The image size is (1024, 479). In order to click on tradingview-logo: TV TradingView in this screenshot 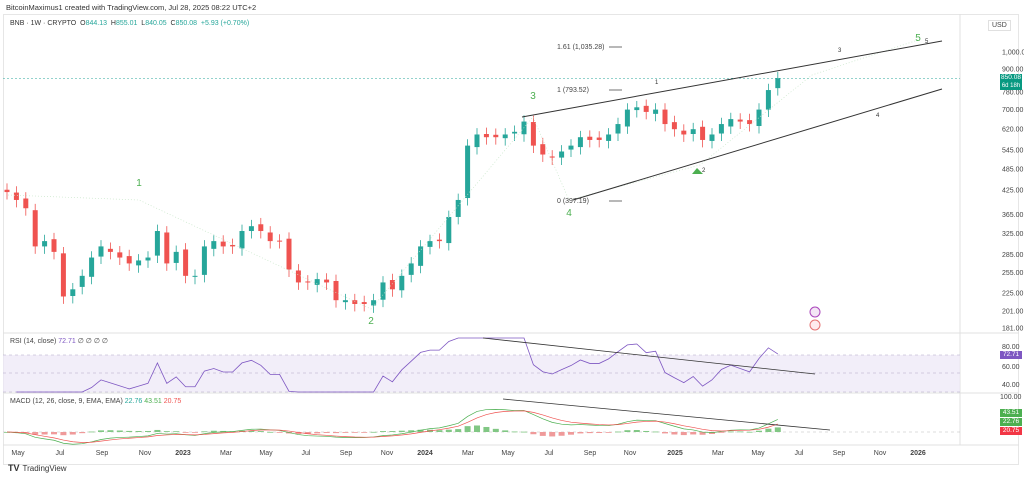, I will do `click(37, 468)`.